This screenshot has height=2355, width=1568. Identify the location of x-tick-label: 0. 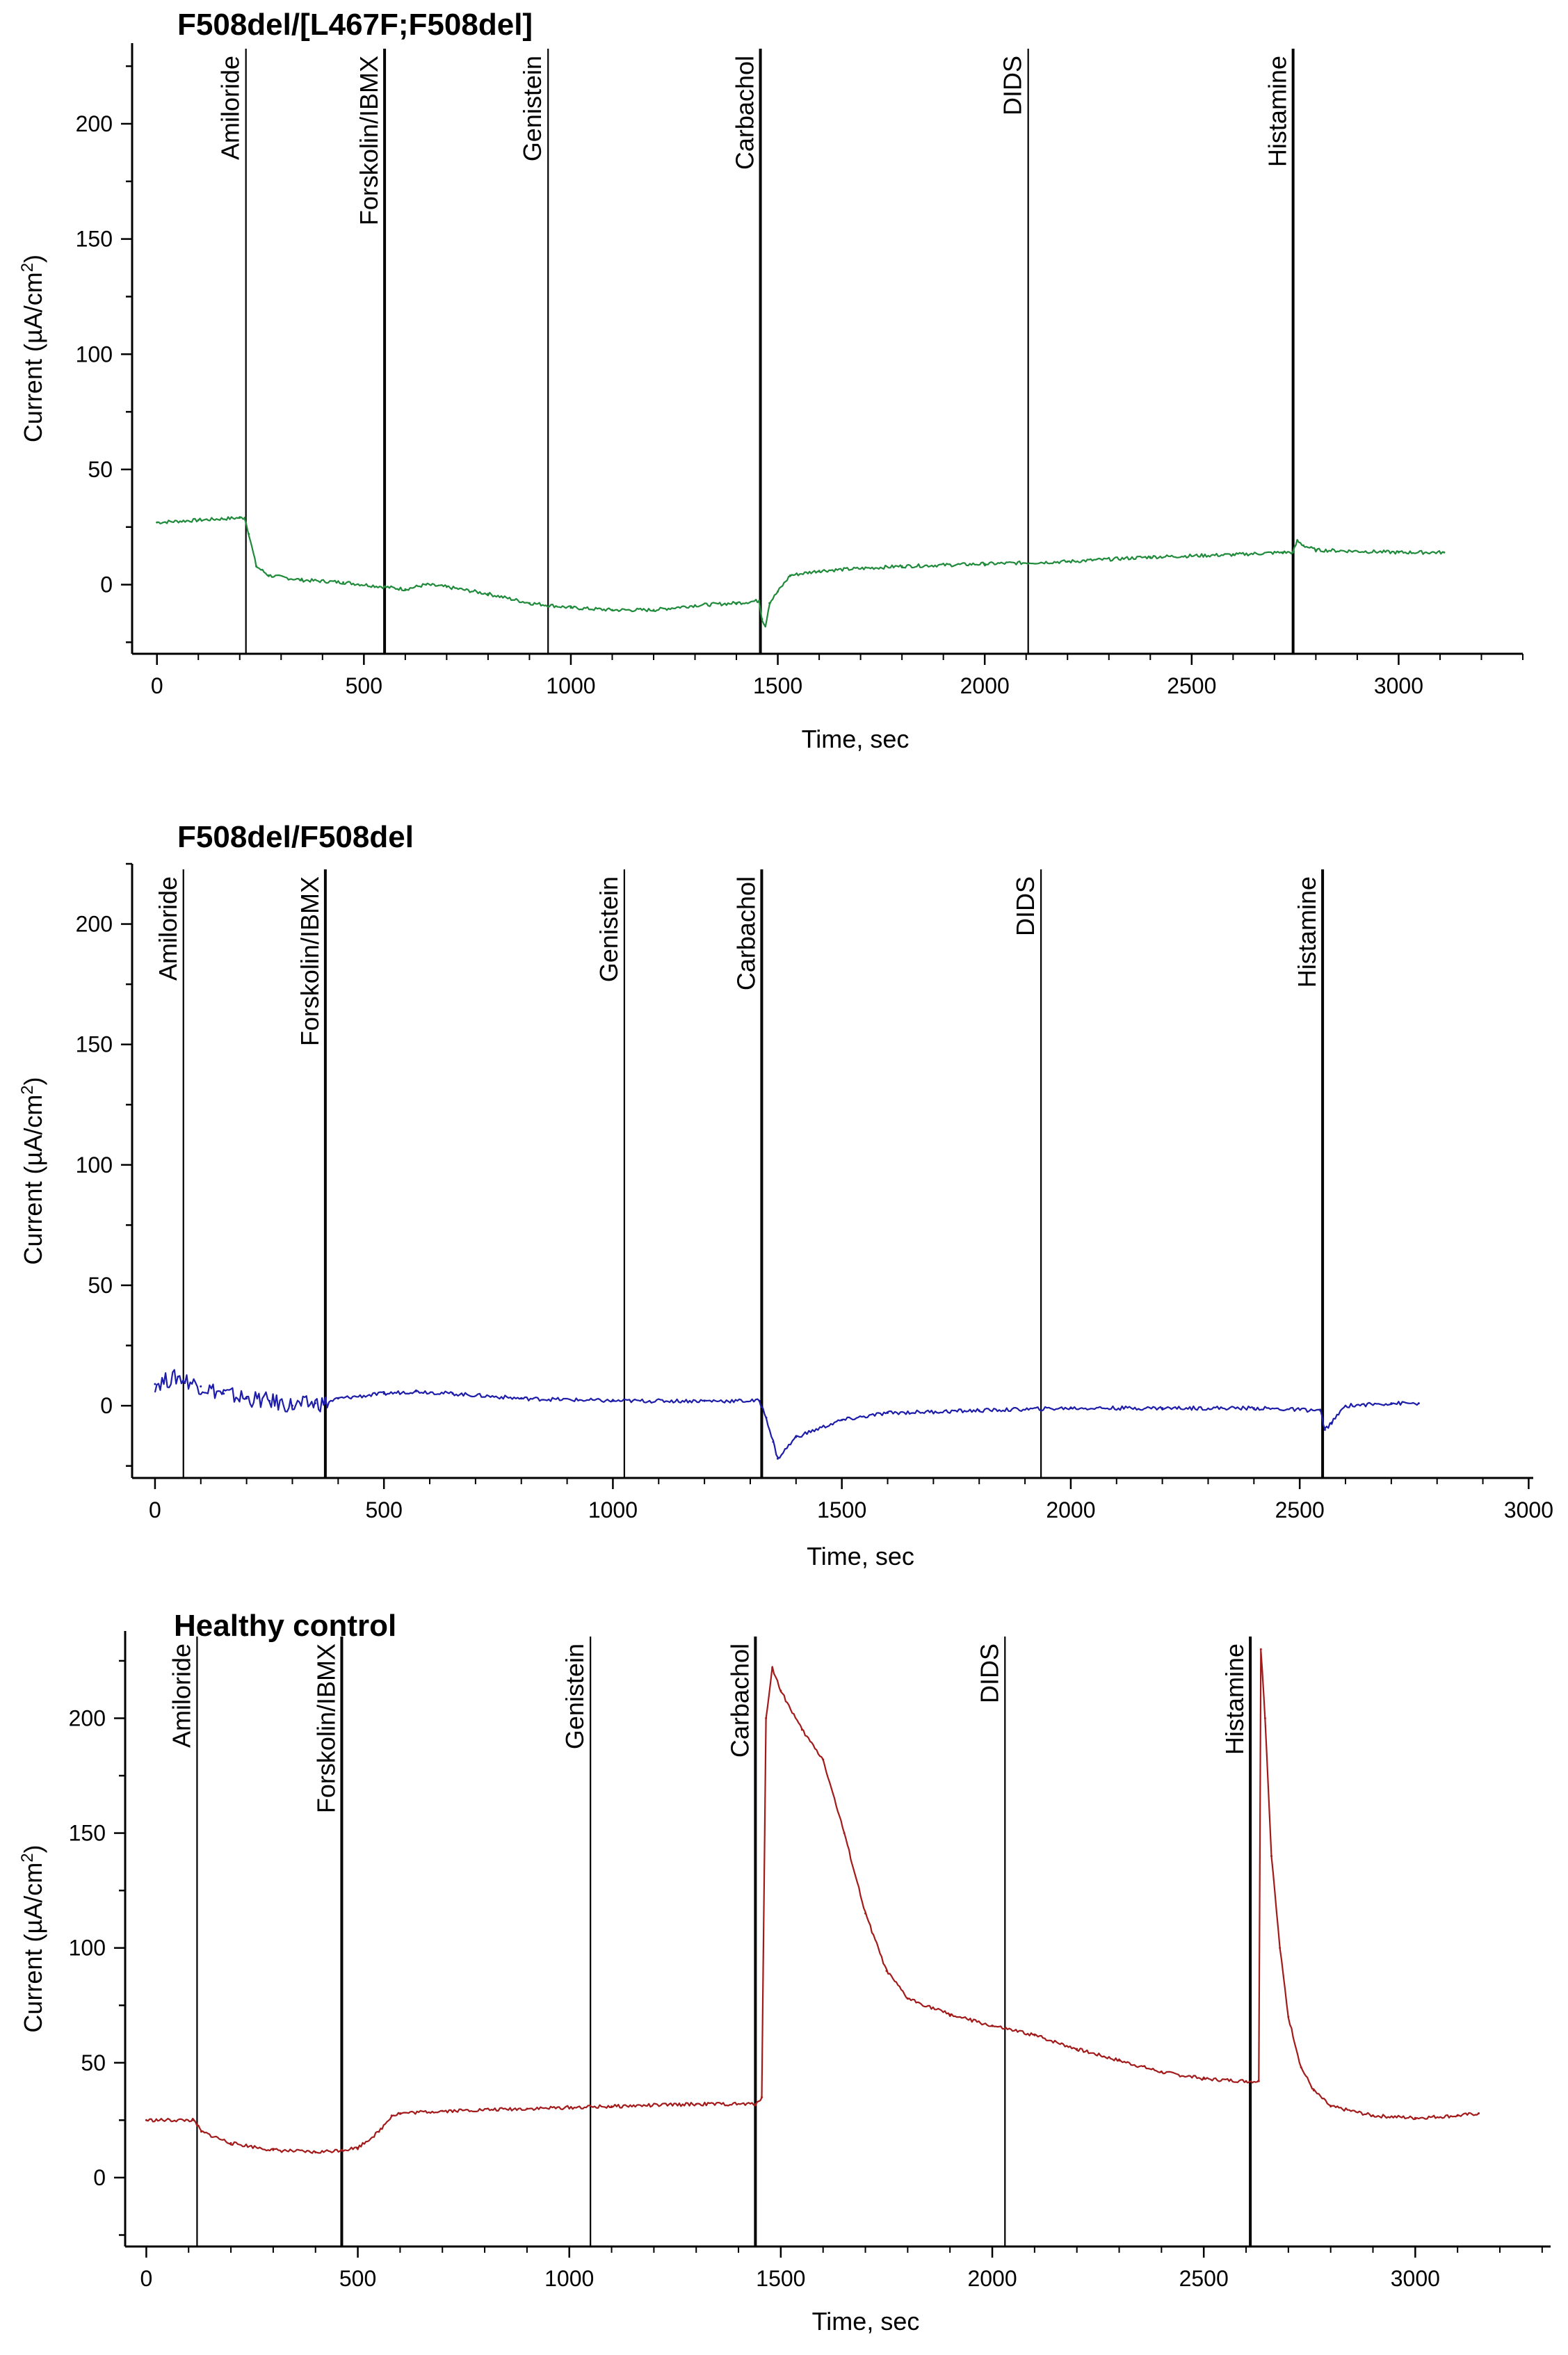
(146, 2278).